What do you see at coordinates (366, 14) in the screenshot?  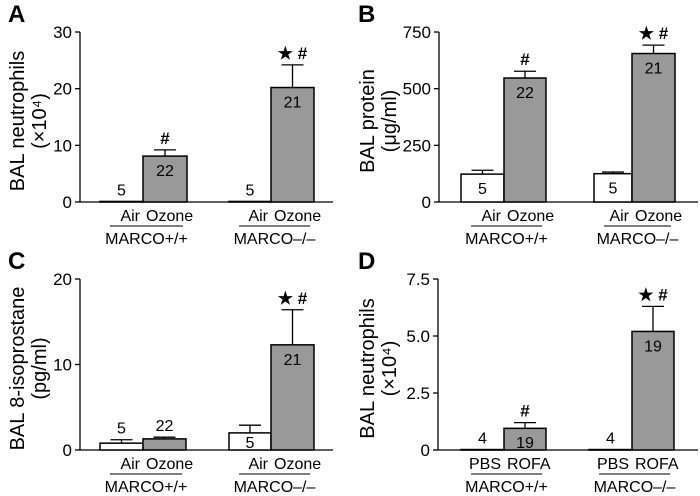 I see `panel-letter: B` at bounding box center [366, 14].